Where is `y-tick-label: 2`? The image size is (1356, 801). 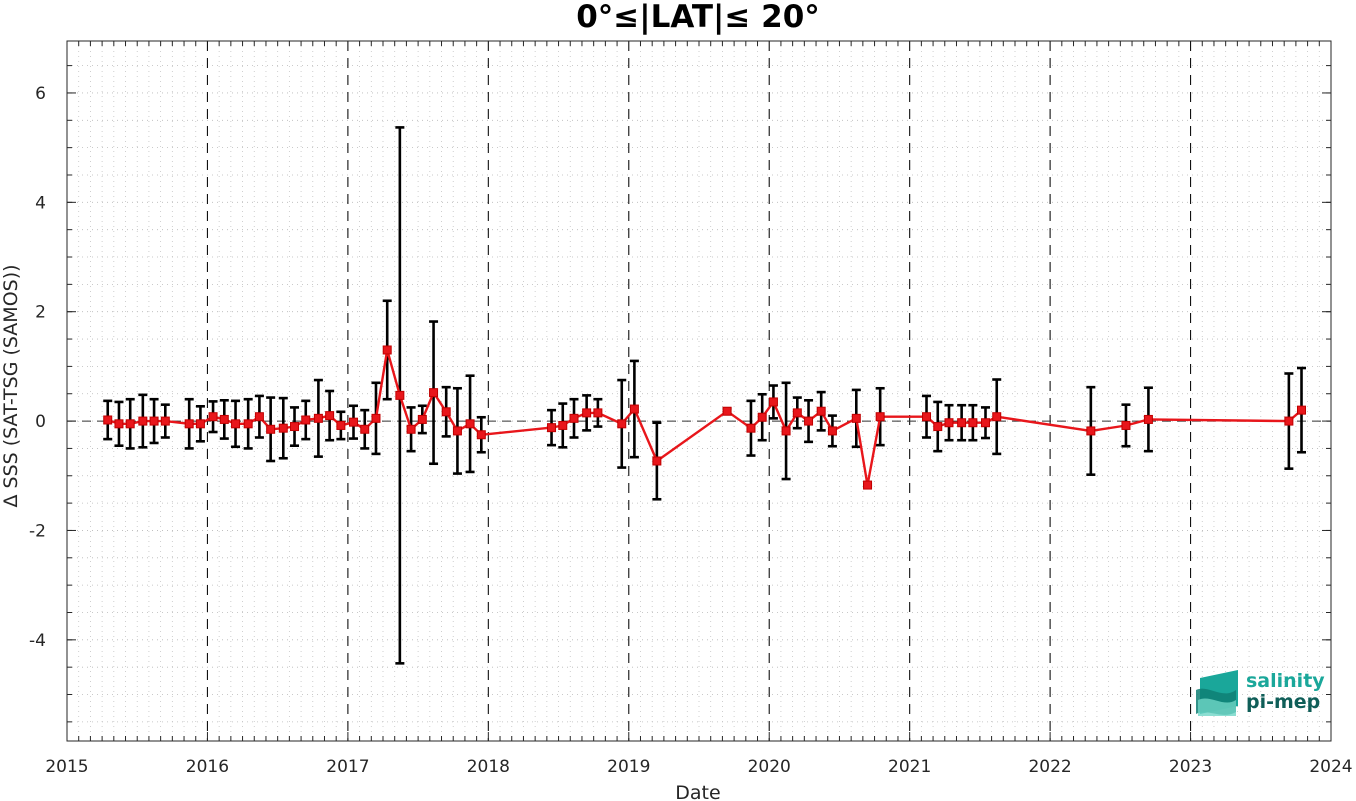 y-tick-label: 2 is located at coordinates (40, 313).